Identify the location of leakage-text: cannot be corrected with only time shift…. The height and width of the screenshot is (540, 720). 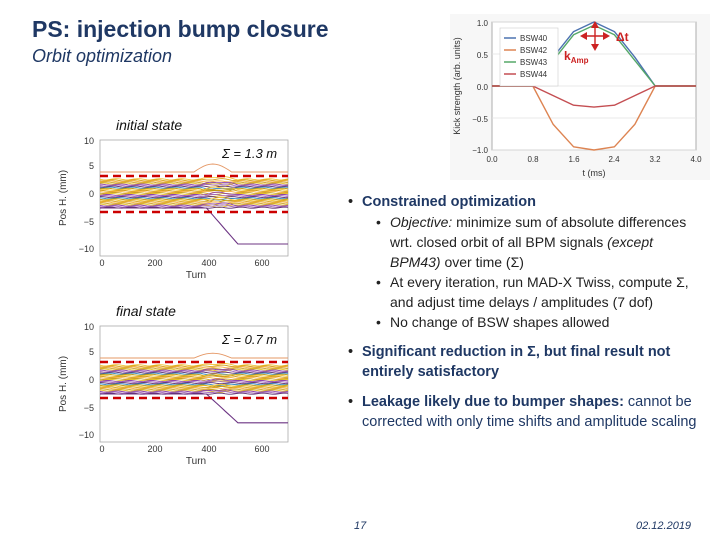
(529, 412).